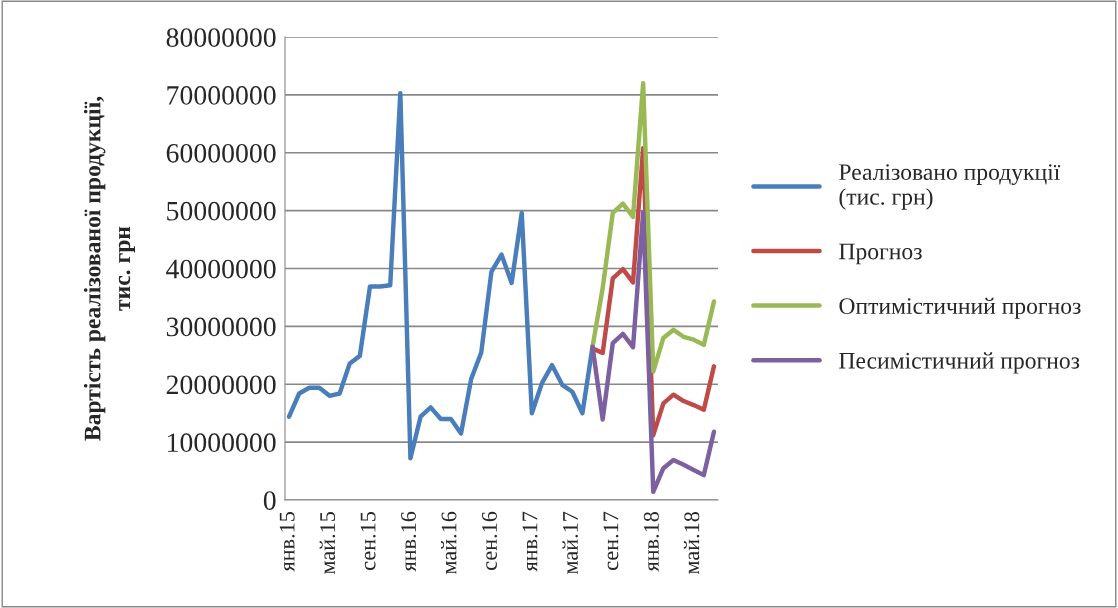 This screenshot has height=608, width=1118. What do you see at coordinates (449, 543) in the screenshot?
I see `x-tick-label: май.16` at bounding box center [449, 543].